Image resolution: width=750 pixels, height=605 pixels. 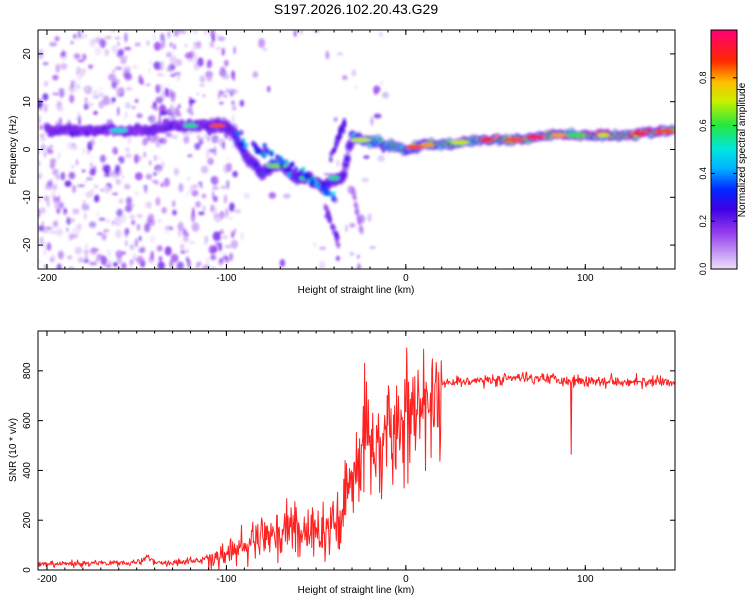 What do you see at coordinates (47, 278) in the screenshot?
I see `x-tick-label: -200` at bounding box center [47, 278].